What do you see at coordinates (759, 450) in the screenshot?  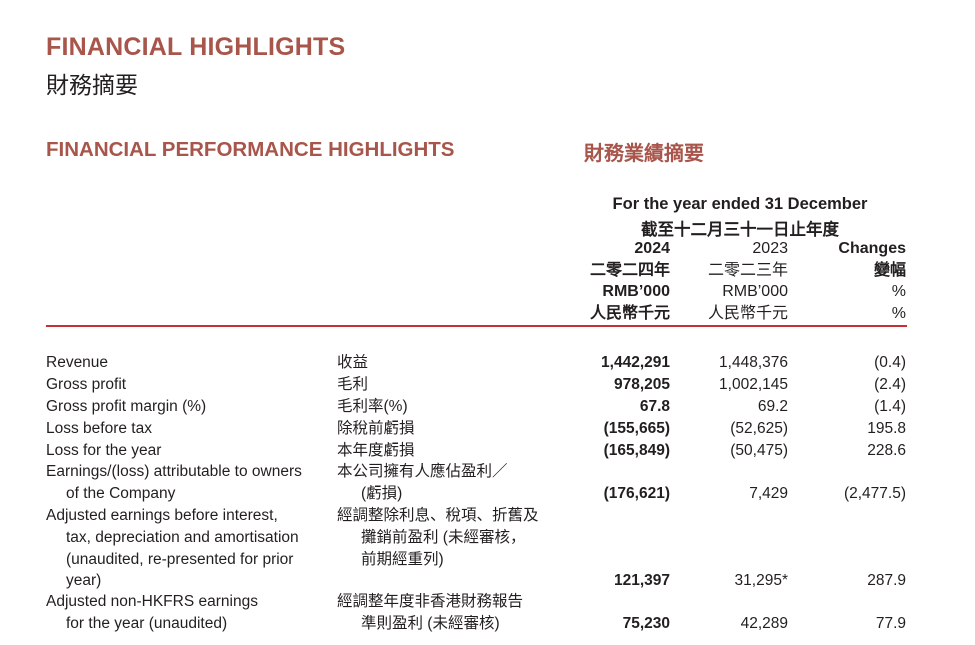 I see `value-2023: (50,475)` at bounding box center [759, 450].